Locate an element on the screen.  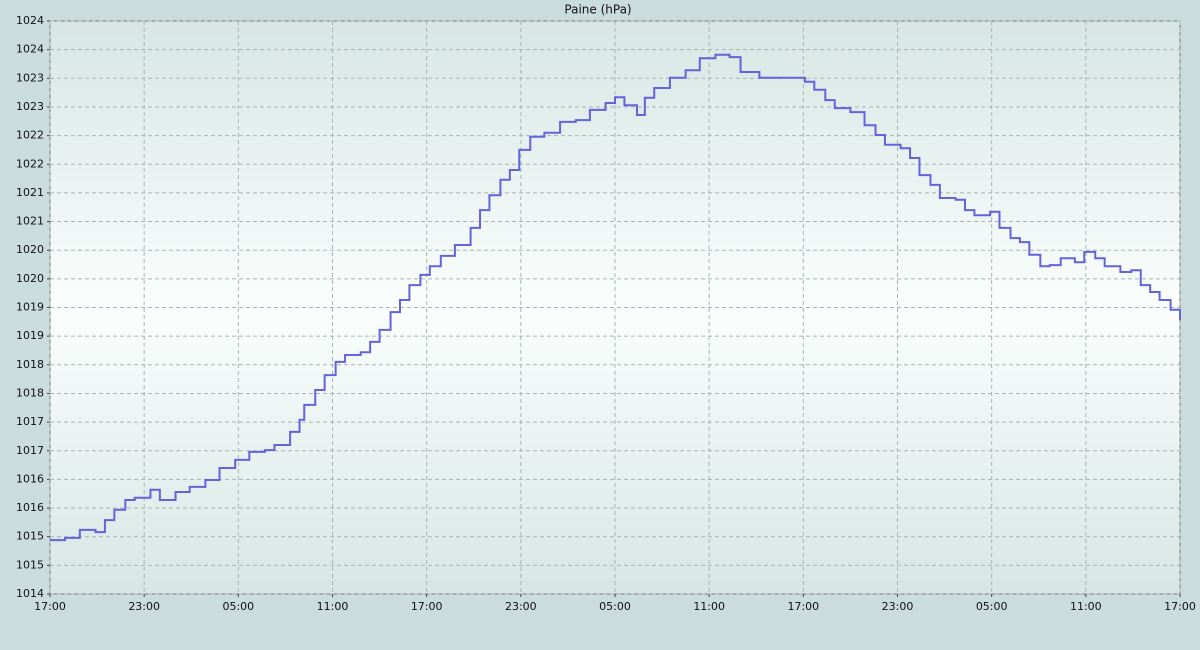
chart-title: Paine (hPa) is located at coordinates (597, 10).